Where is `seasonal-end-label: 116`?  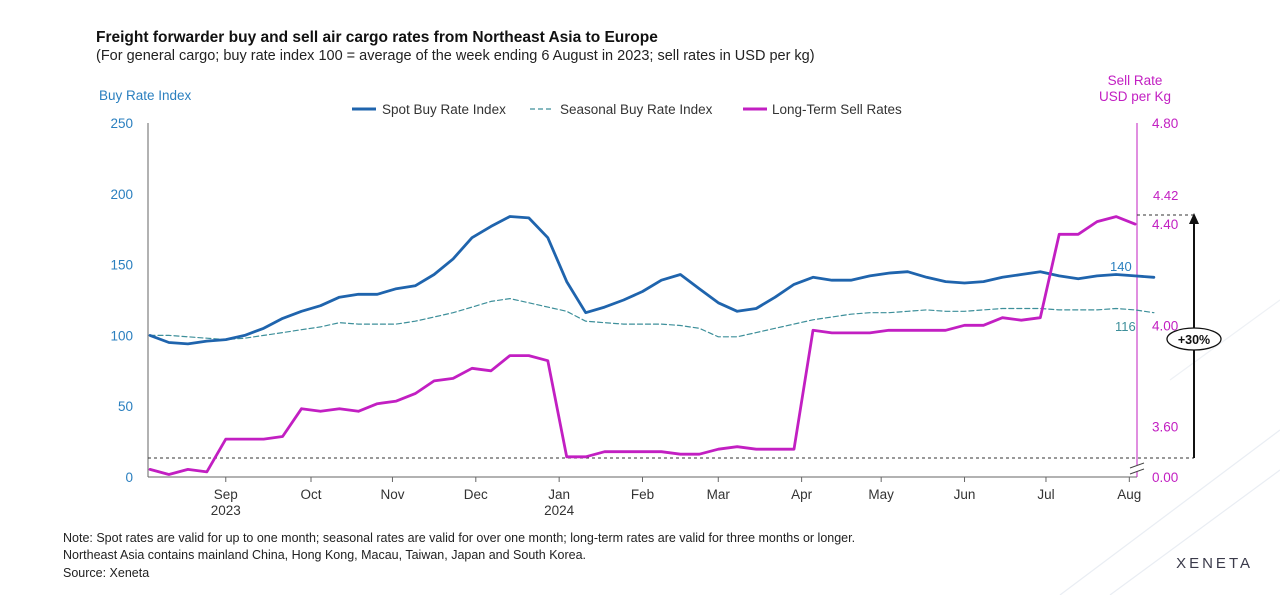
seasonal-end-label: 116 is located at coordinates (1125, 326).